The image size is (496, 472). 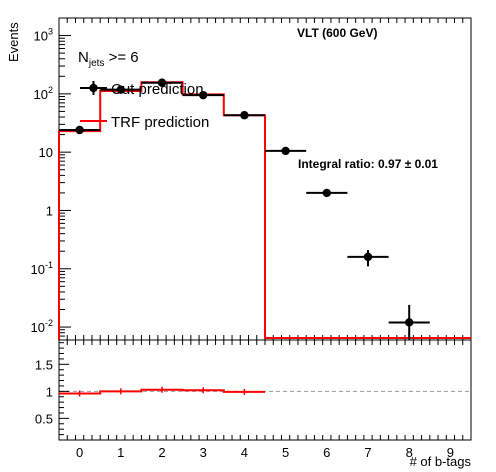 I want to click on x-tick-label: 7, so click(x=367, y=452).